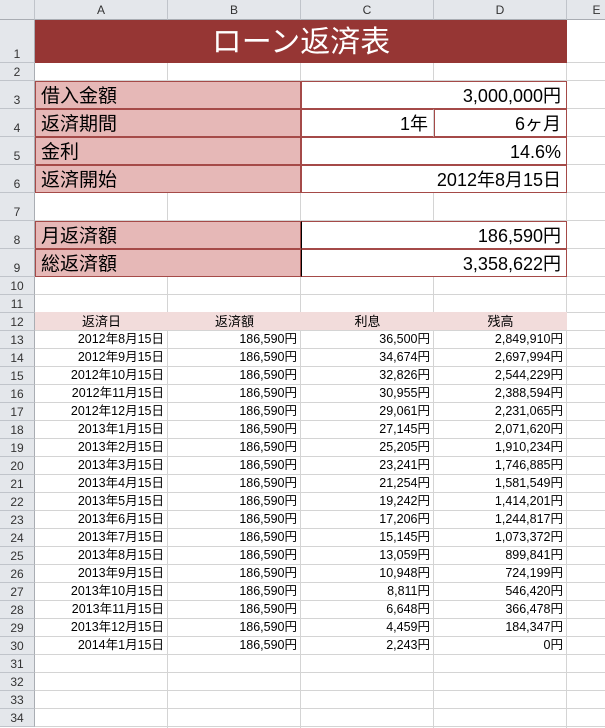 This screenshot has width=605, height=728. I want to click on cell-payment-date: 2013年11月15日, so click(117, 609).